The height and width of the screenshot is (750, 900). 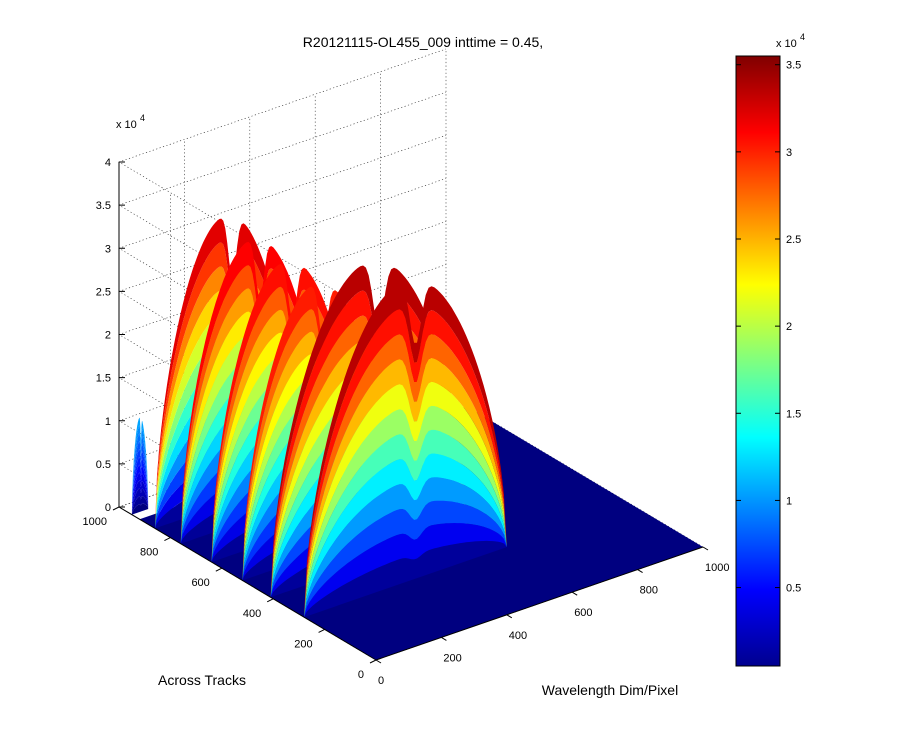 What do you see at coordinates (789, 501) in the screenshot?
I see `colorbar-tick-label: 1` at bounding box center [789, 501].